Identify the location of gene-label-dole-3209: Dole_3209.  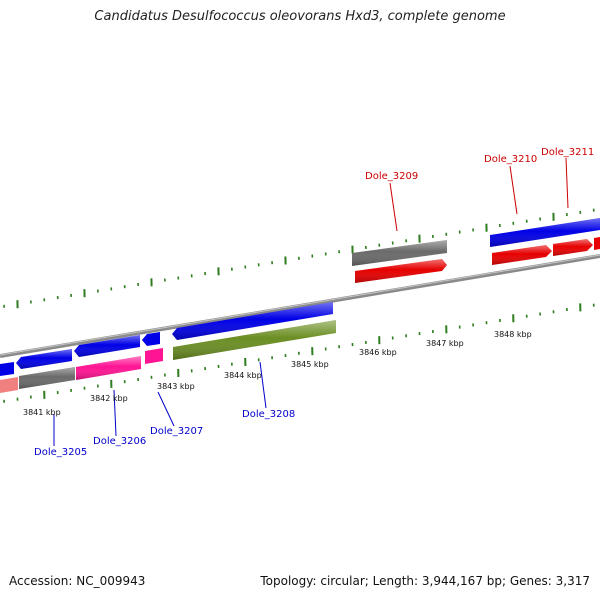
(391, 176).